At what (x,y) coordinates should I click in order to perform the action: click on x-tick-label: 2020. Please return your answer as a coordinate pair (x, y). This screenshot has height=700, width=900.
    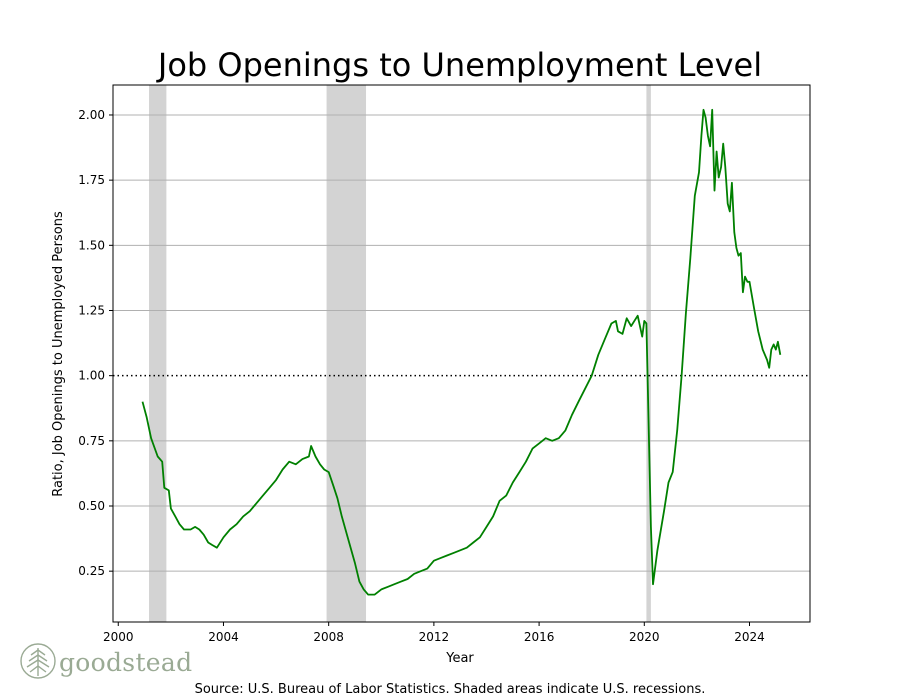
    Looking at the image, I should click on (644, 637).